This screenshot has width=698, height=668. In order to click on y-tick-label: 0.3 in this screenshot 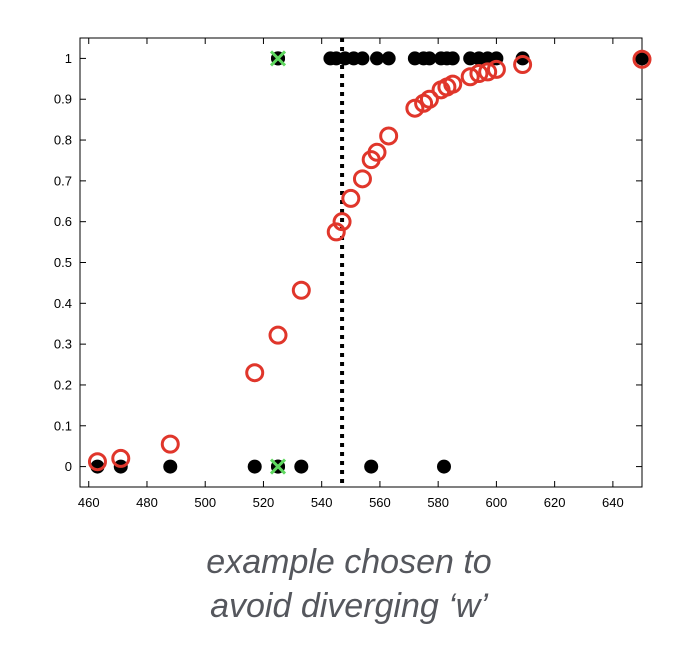, I will do `click(63, 344)`.